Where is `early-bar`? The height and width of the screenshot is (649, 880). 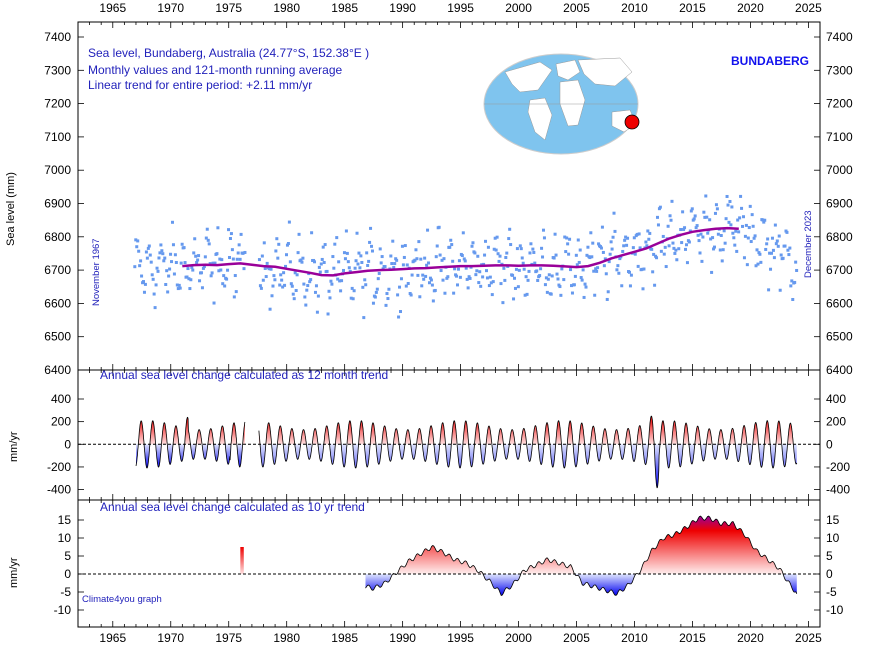 early-bar is located at coordinates (242, 560).